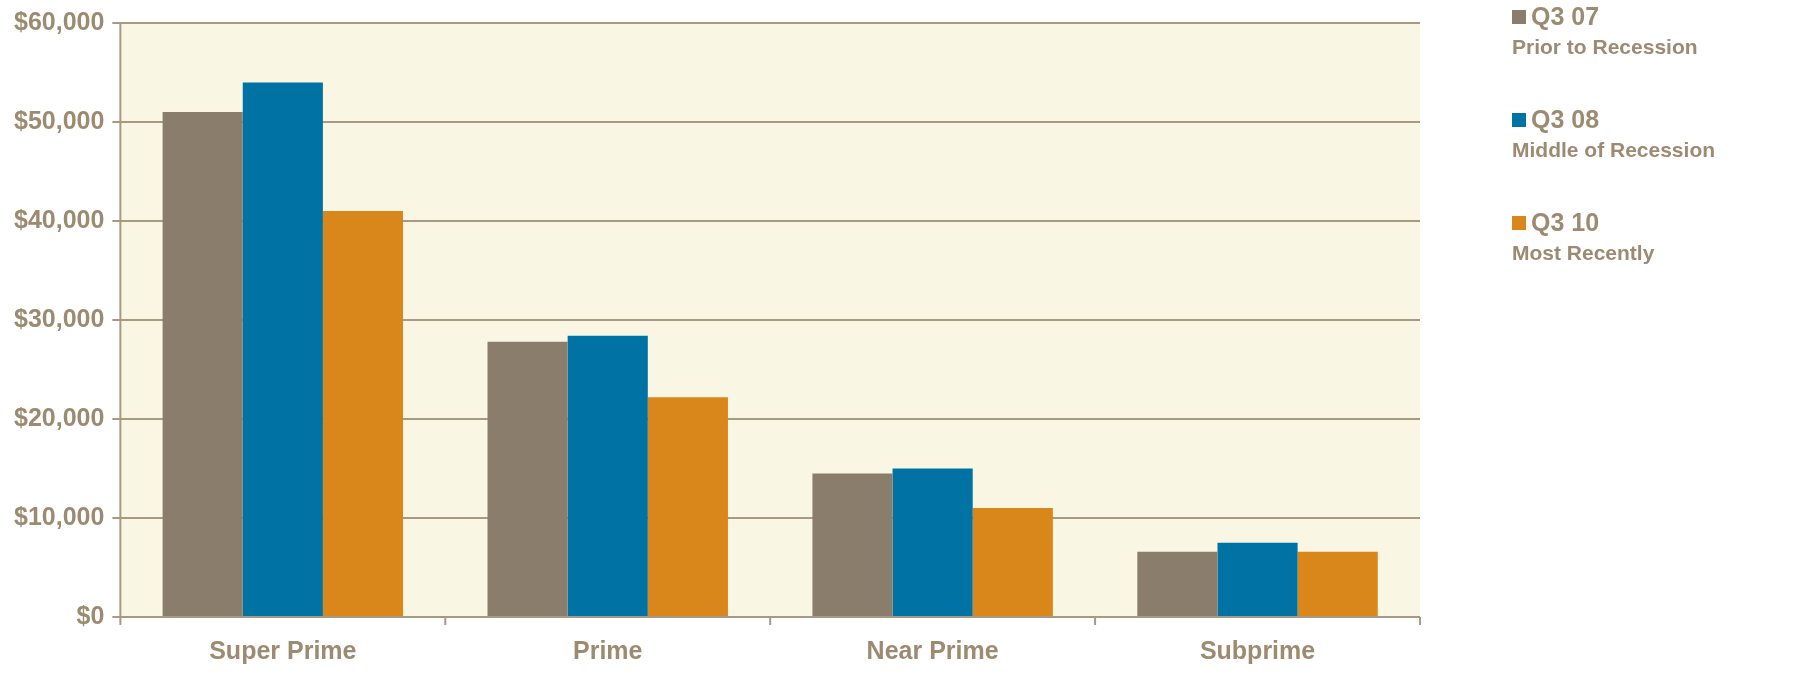 This screenshot has width=1812, height=693. What do you see at coordinates (1614, 133) in the screenshot?
I see `legend-label: Q3 08 Middle of Recession` at bounding box center [1614, 133].